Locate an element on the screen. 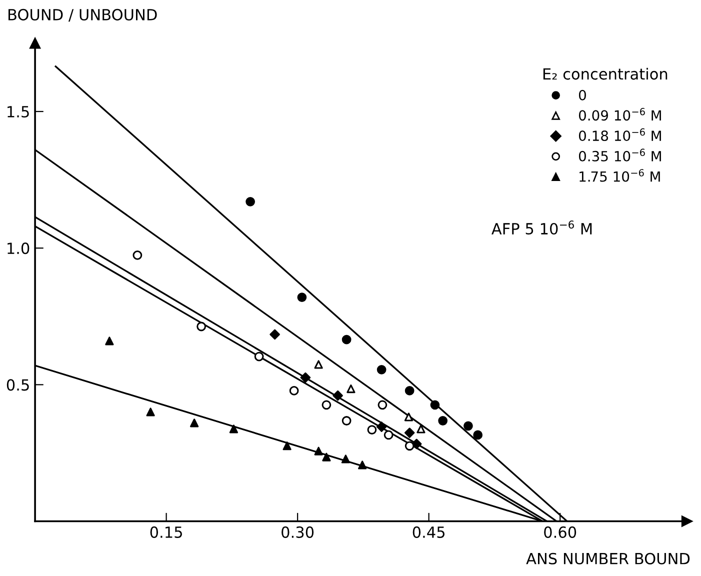  legend-label: 0 is located at coordinates (582, 95).